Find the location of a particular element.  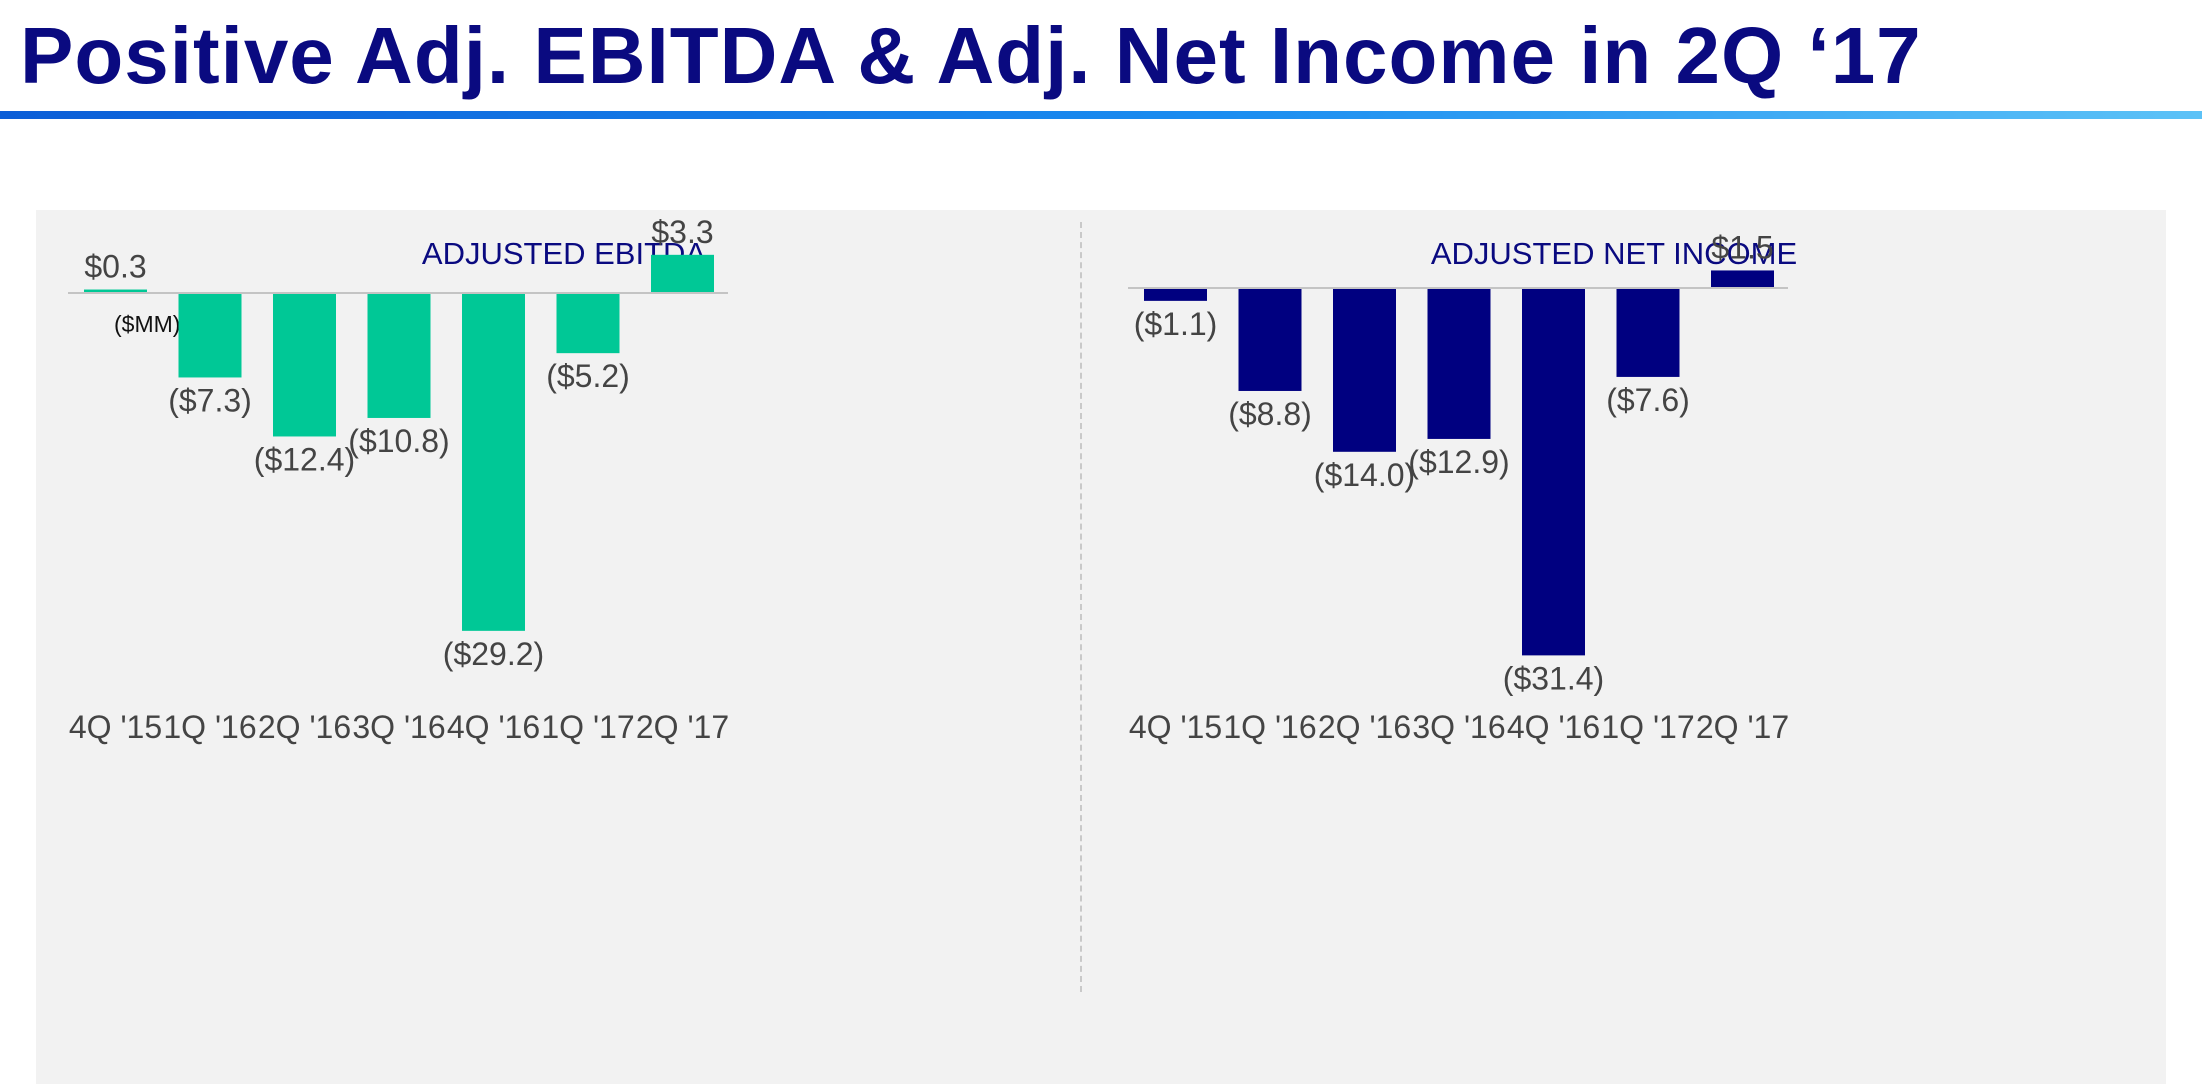

data-label-3: ($12.9) is located at coordinates (1458, 462).